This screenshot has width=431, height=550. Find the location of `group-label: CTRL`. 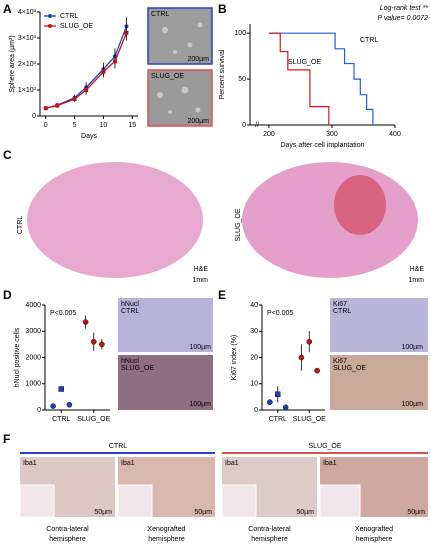

group-label: CTRL is located at coordinates (20, 225).